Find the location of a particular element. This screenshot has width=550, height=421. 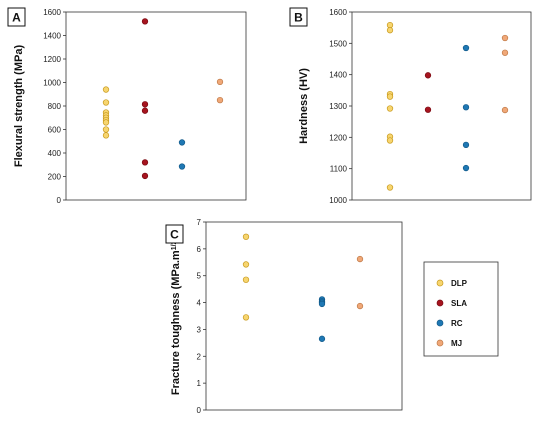

legend-label-rc: RC is located at coordinates (457, 323).